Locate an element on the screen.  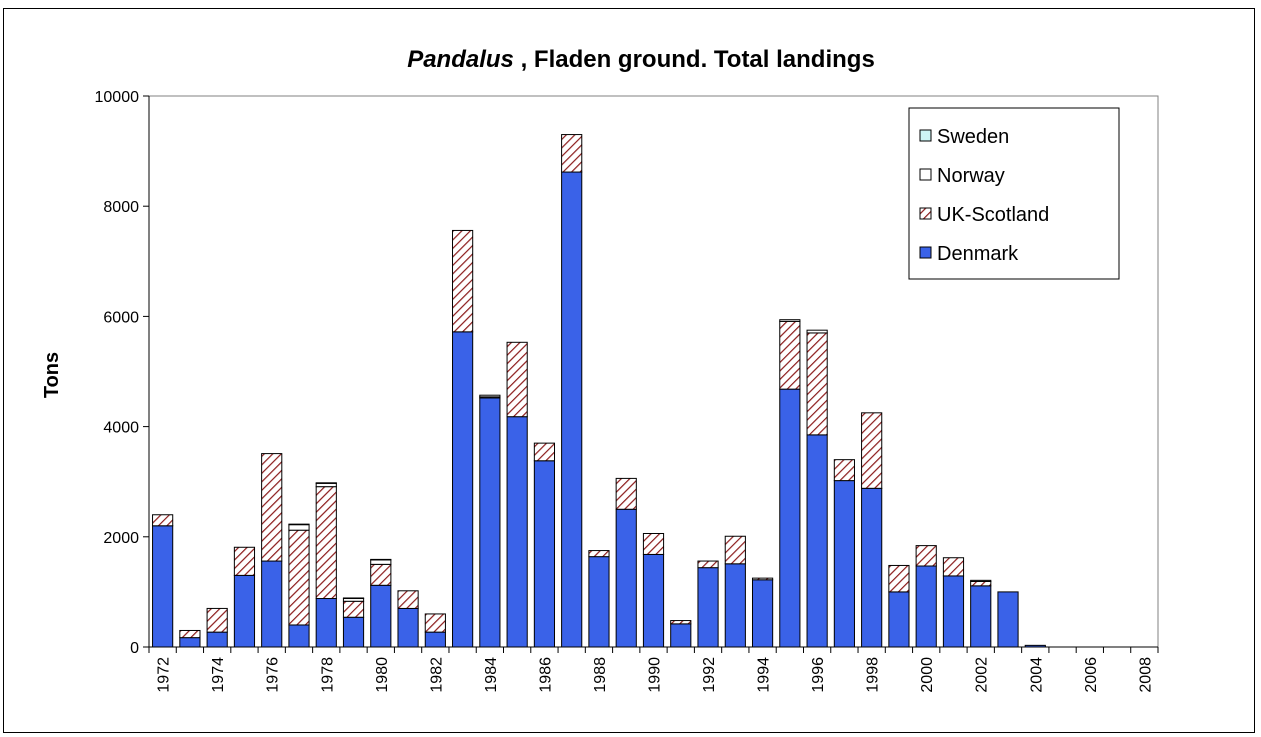
bar-denmark-1989 is located at coordinates (626, 578).